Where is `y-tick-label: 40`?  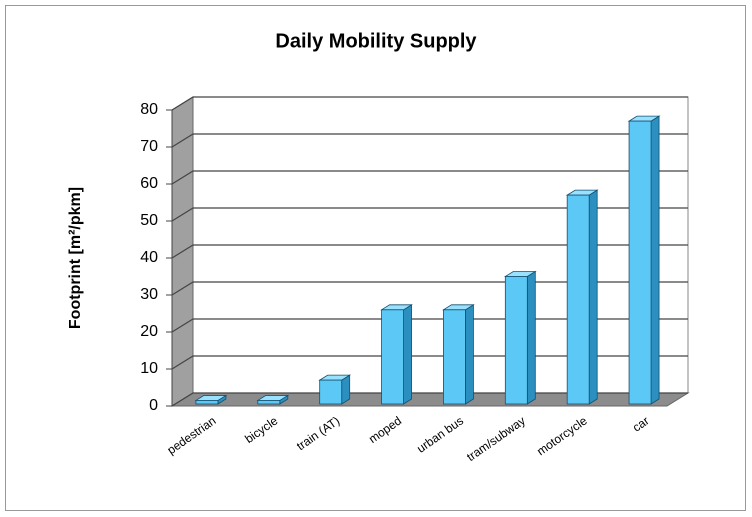
y-tick-label: 40 is located at coordinates (149, 257).